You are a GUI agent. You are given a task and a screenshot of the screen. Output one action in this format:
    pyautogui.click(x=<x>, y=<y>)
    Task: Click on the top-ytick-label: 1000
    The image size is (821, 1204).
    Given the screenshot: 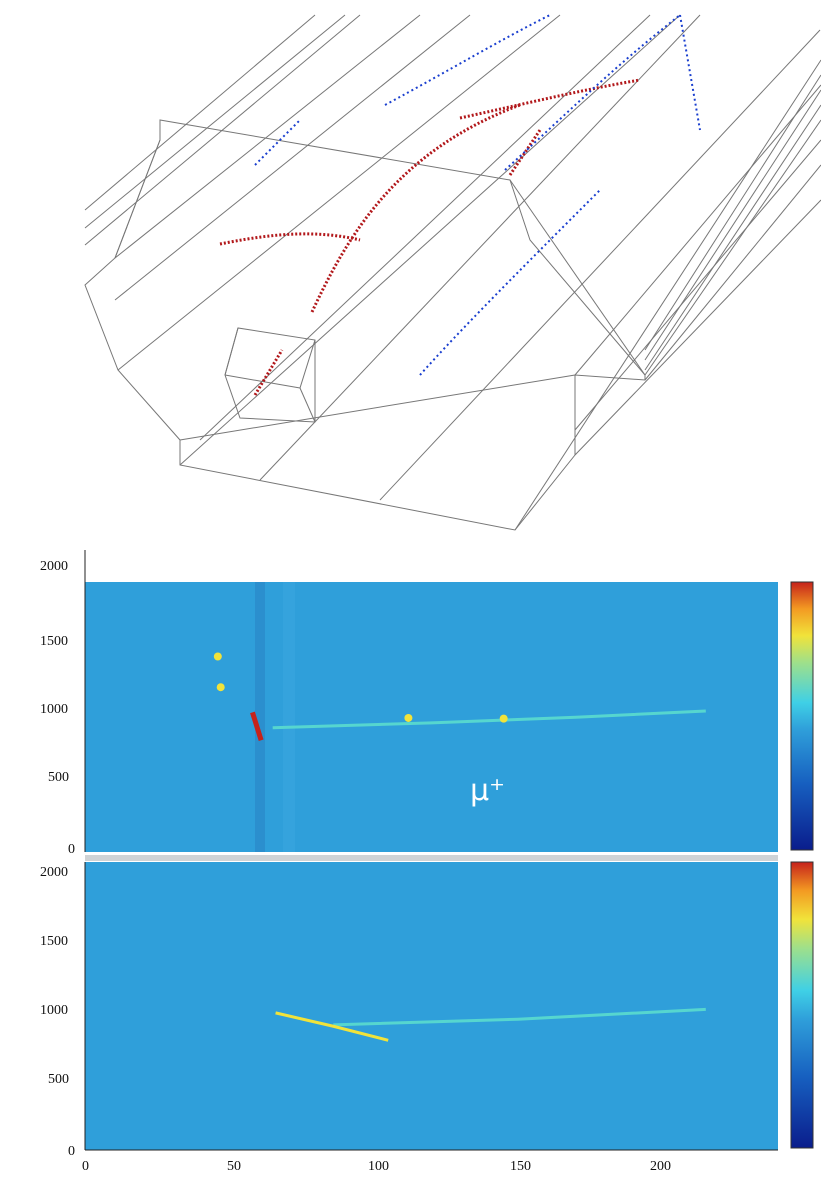 What is the action you would take?
    pyautogui.click(x=54, y=709)
    